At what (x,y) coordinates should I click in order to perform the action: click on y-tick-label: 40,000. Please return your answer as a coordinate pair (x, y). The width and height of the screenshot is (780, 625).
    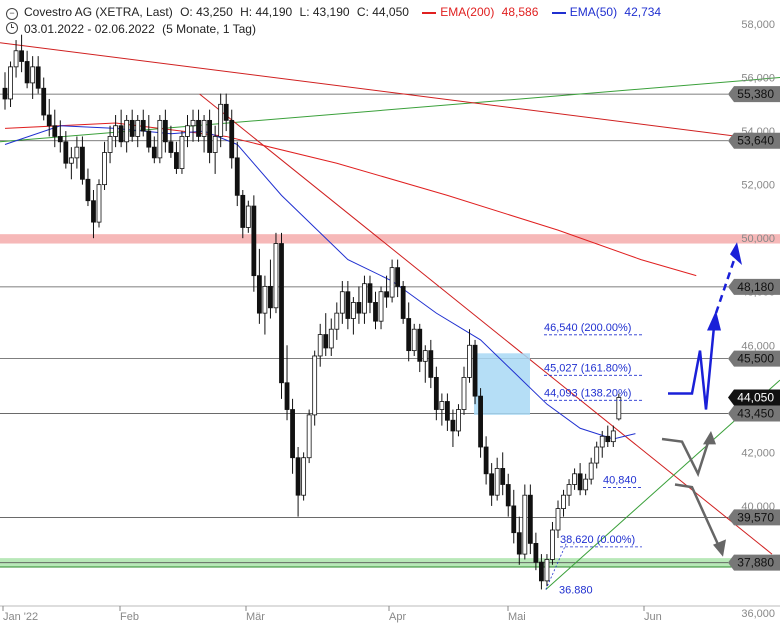
    Looking at the image, I should click on (758, 507).